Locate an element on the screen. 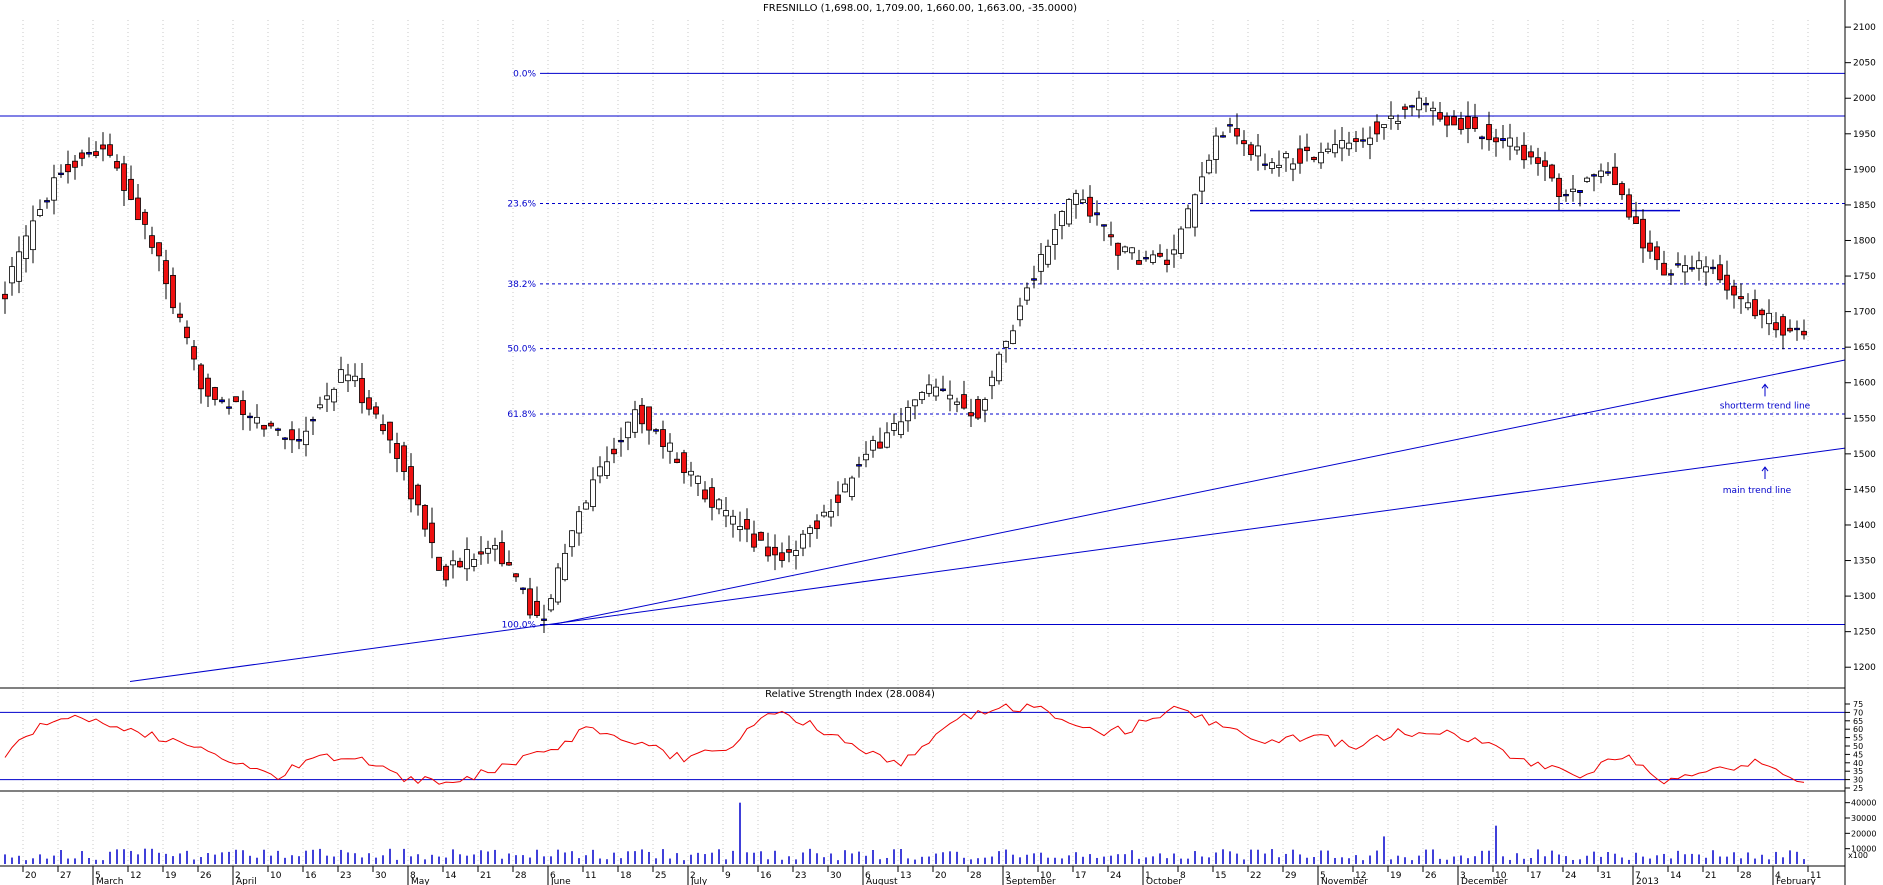 The height and width of the screenshot is (885, 1883). date-tick-label: 29 is located at coordinates (1291, 876).